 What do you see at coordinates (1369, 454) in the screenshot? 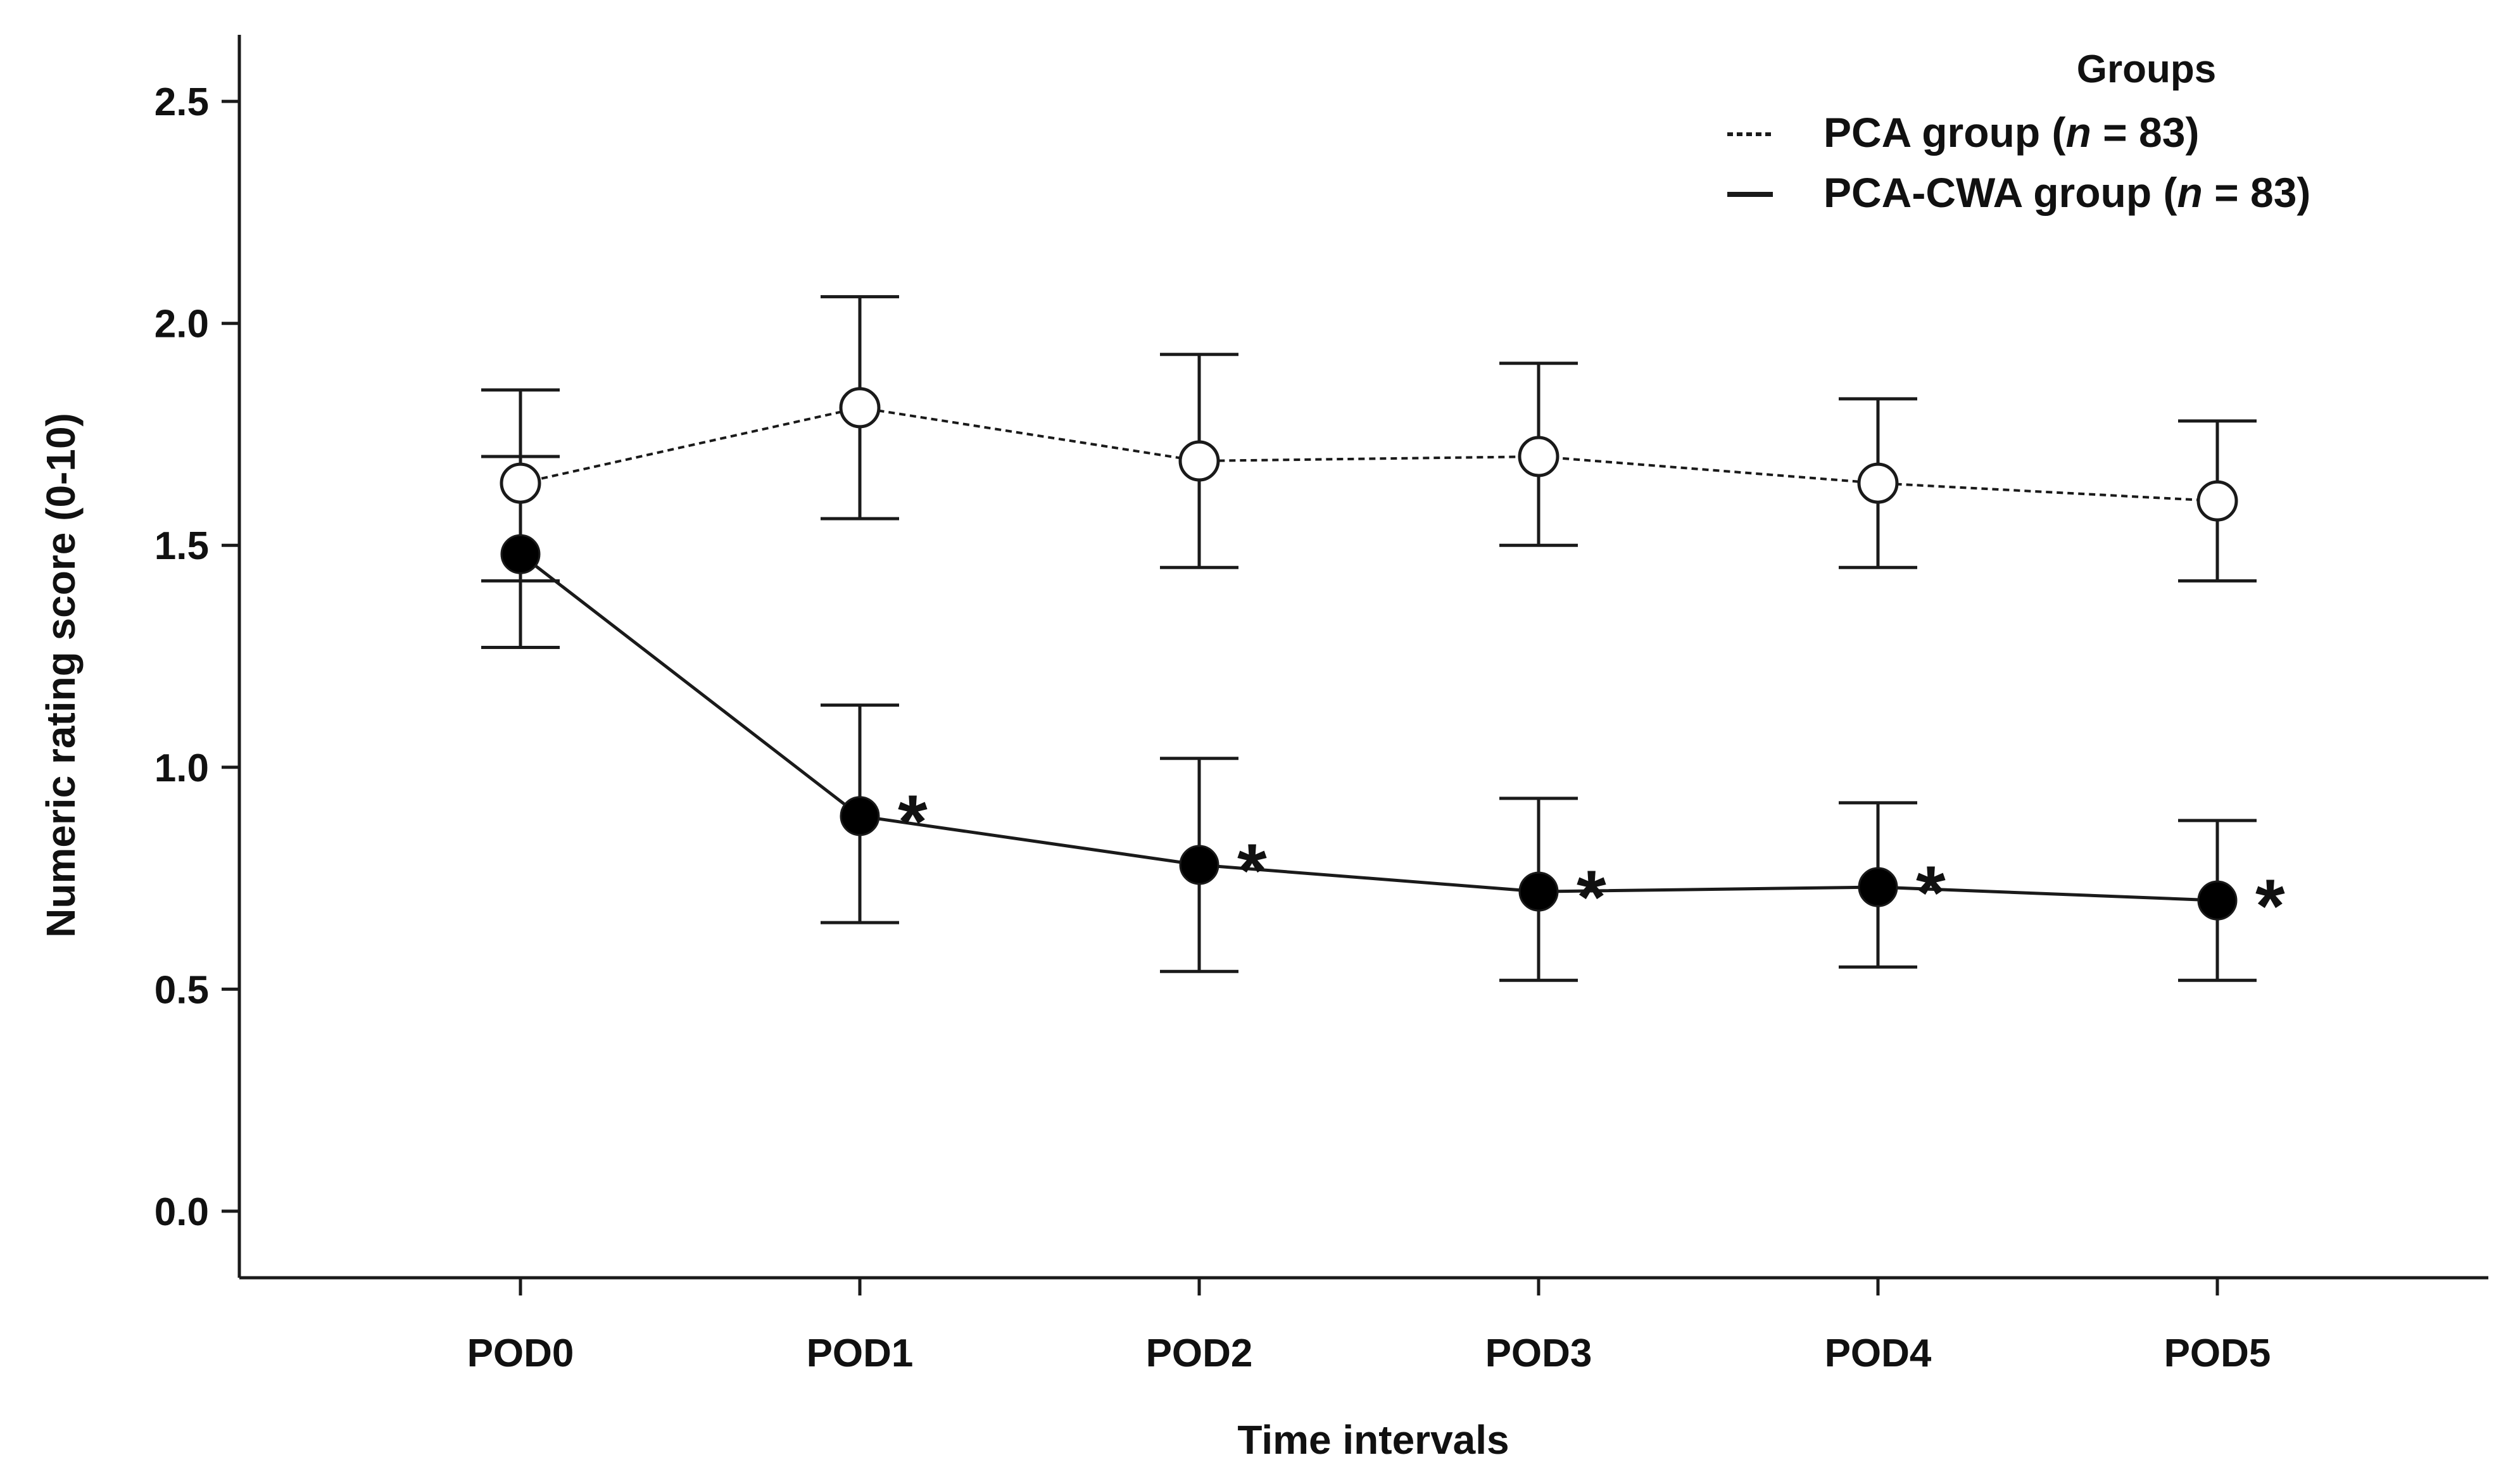
I see `pca-series-line` at bounding box center [1369, 454].